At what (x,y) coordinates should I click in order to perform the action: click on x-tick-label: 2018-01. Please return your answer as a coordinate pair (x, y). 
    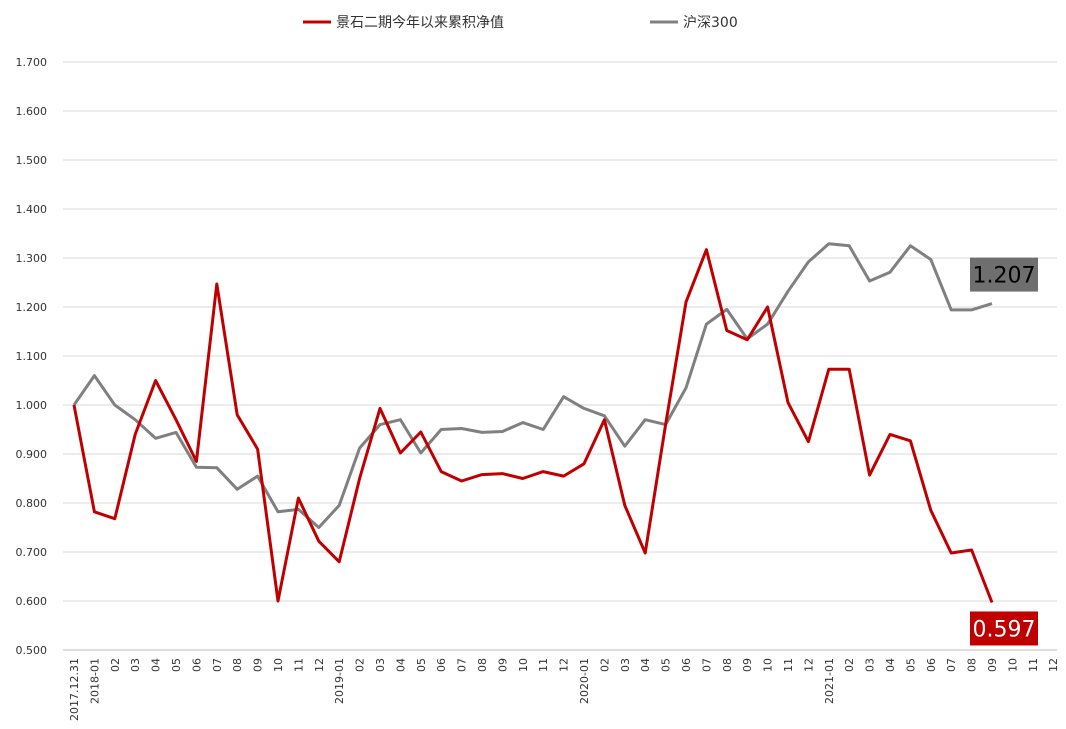
    Looking at the image, I should click on (94, 681).